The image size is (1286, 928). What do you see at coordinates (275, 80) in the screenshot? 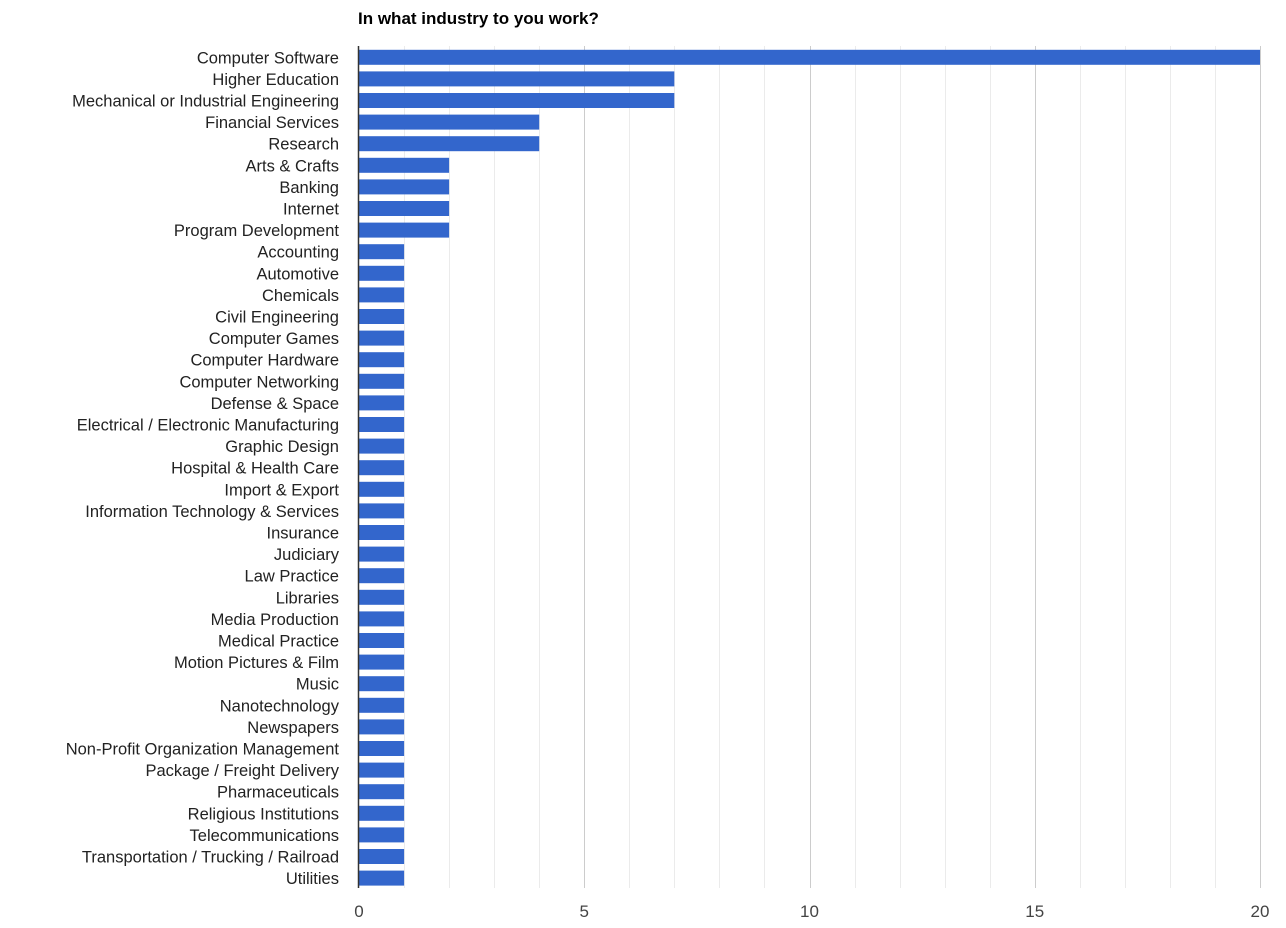
I see `category-label: Higher Education` at bounding box center [275, 80].